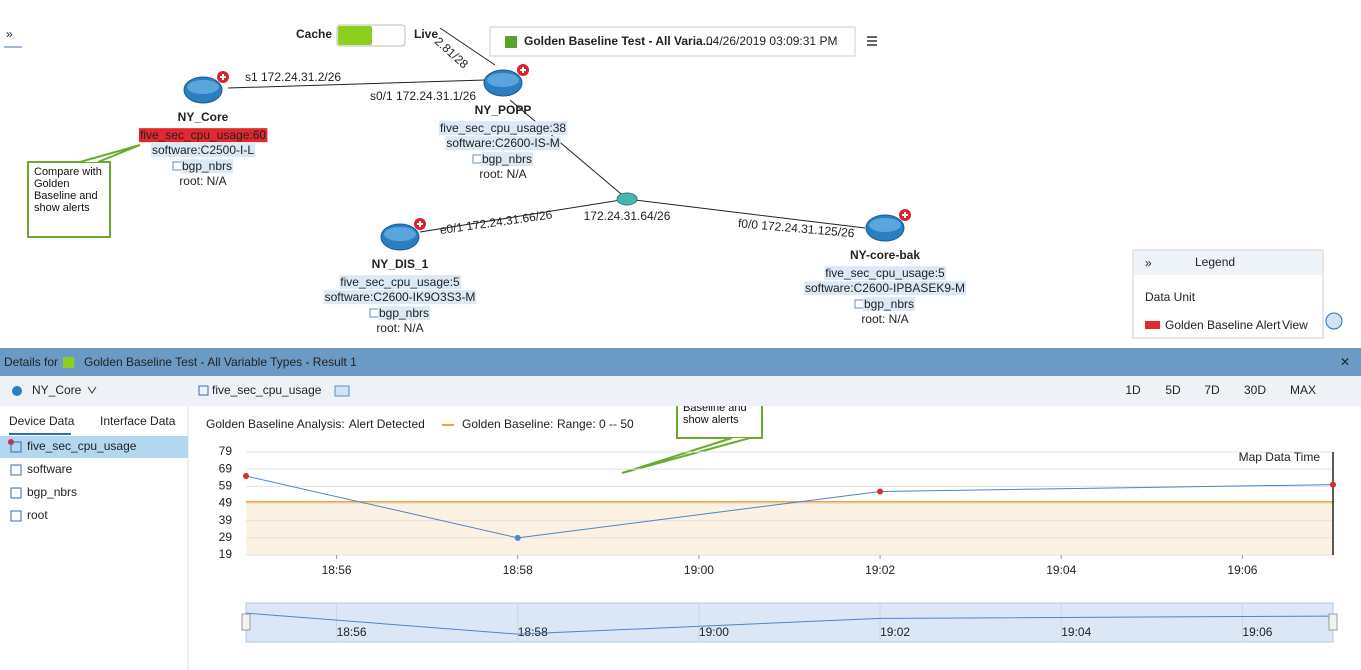 This screenshot has width=1361, height=670. What do you see at coordinates (714, 632) in the screenshot?
I see `navigator-tick-label: 19:00` at bounding box center [714, 632].